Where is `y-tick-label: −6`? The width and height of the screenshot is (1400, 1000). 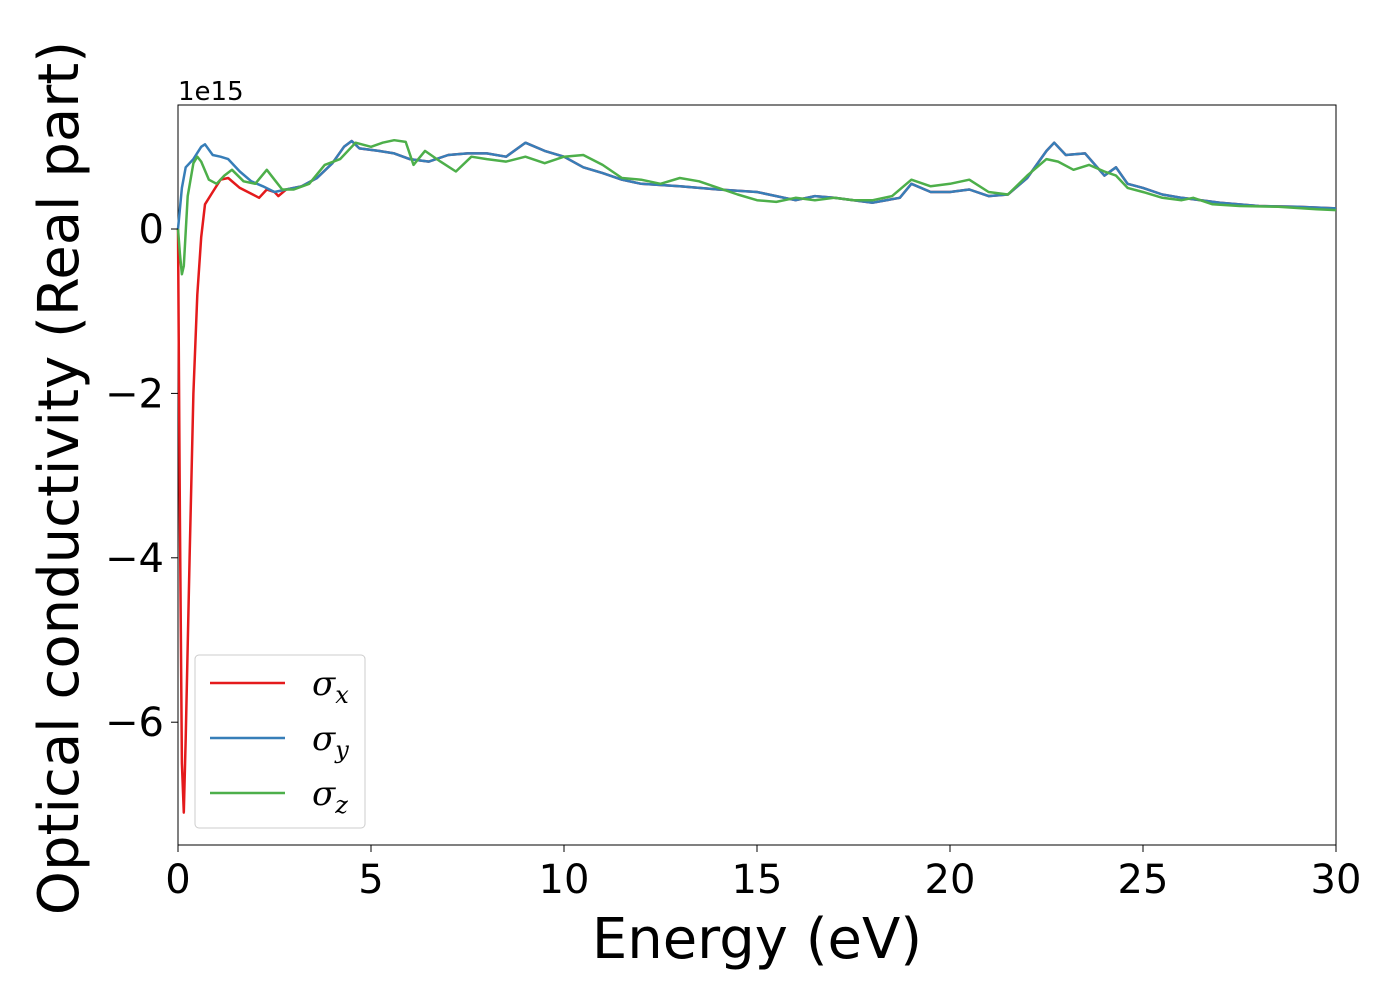
y-tick-label: −6 is located at coordinates (134, 723).